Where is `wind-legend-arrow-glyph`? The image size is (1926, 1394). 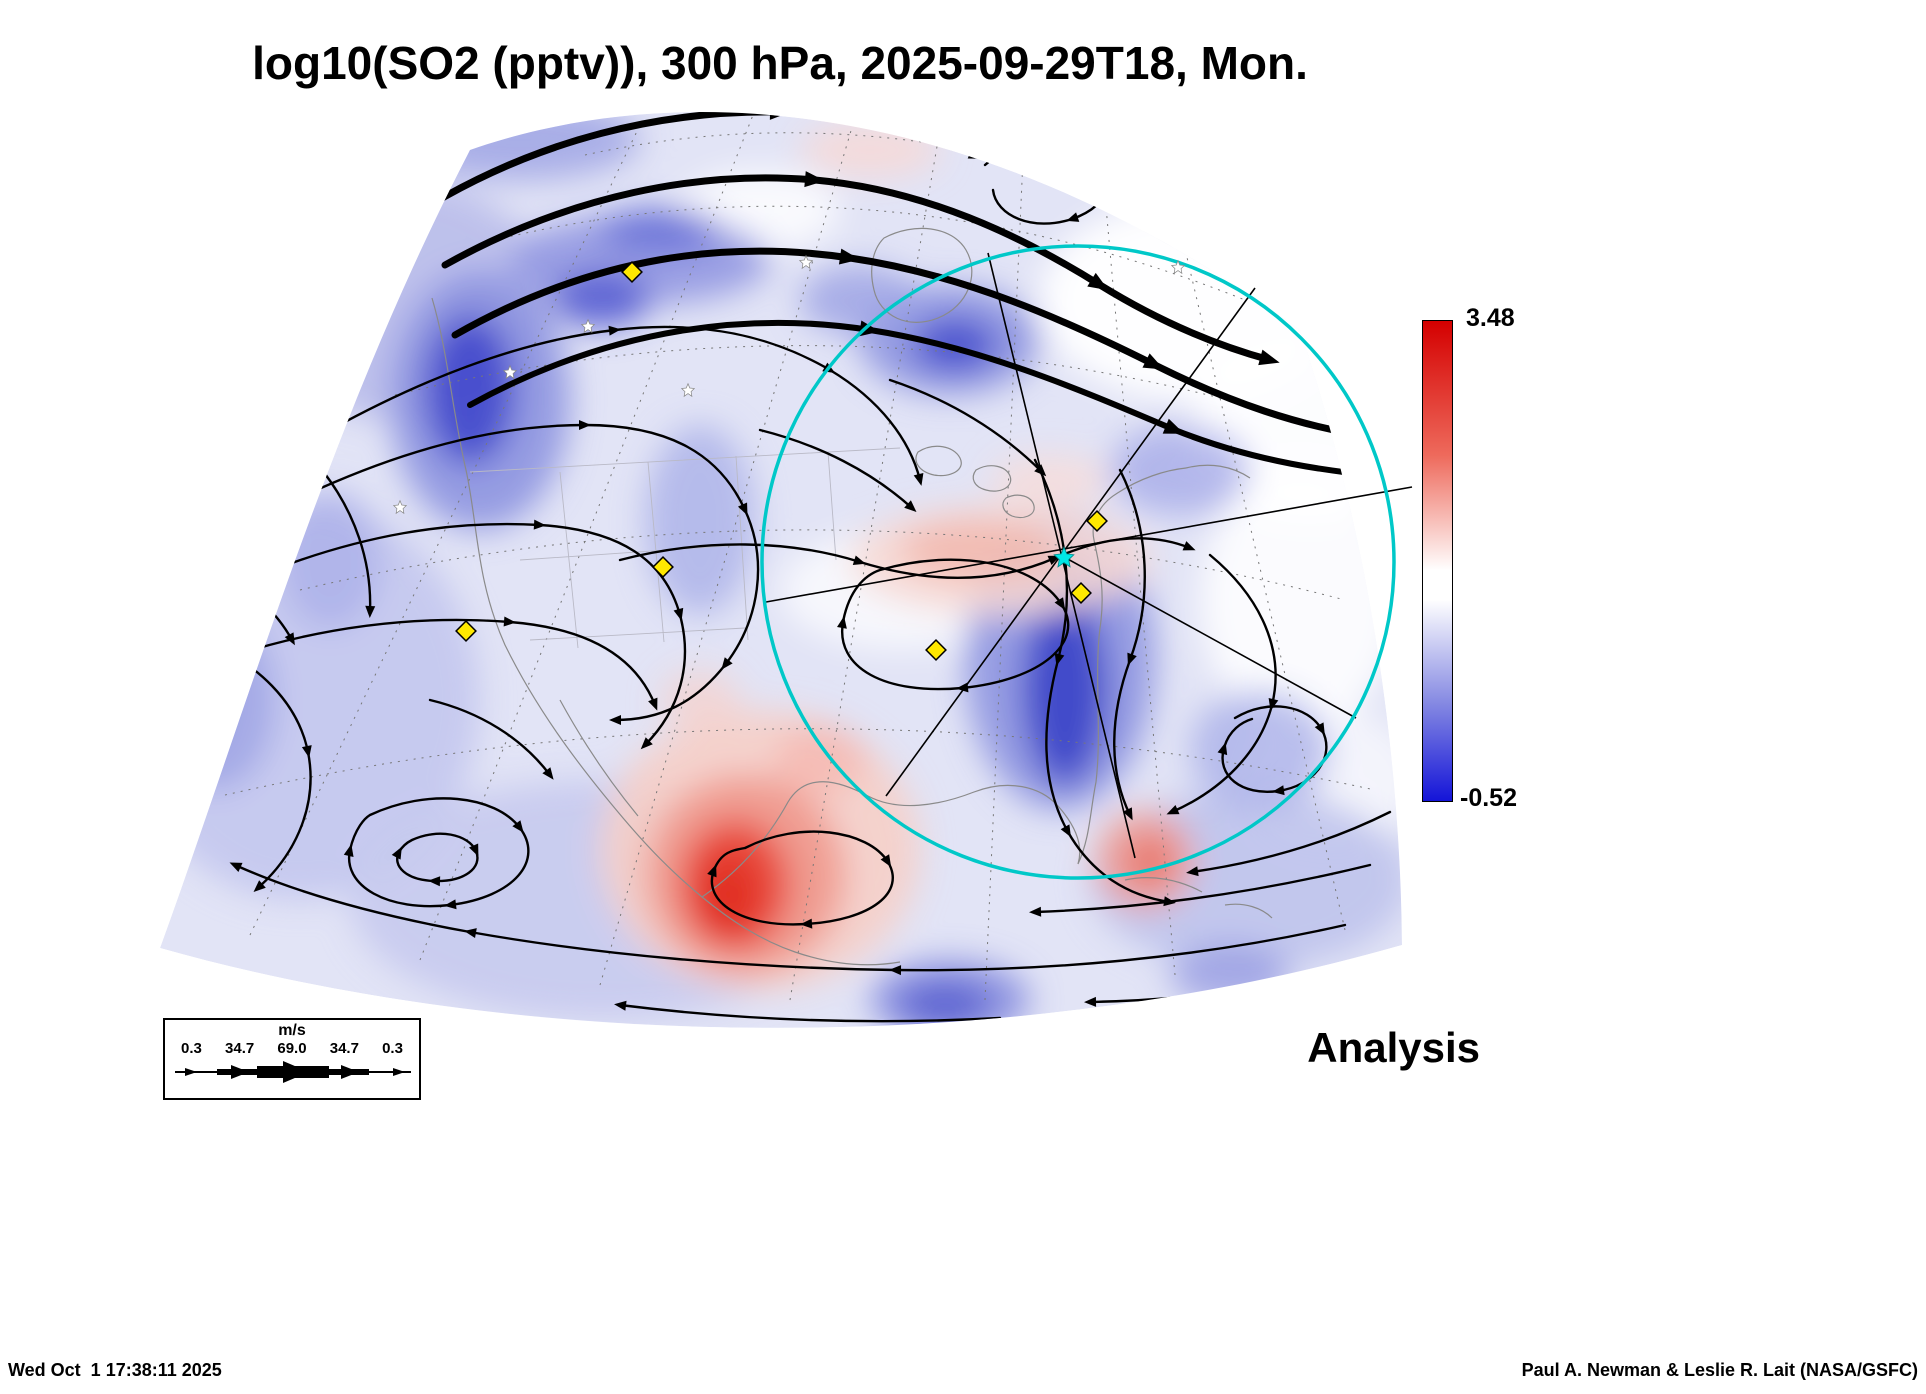
wind-legend-arrow-glyph is located at coordinates (293, 1072).